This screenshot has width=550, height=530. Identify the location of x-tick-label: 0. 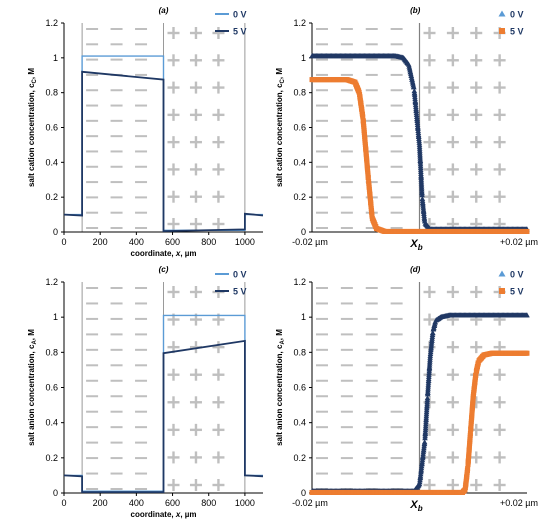
(63, 503).